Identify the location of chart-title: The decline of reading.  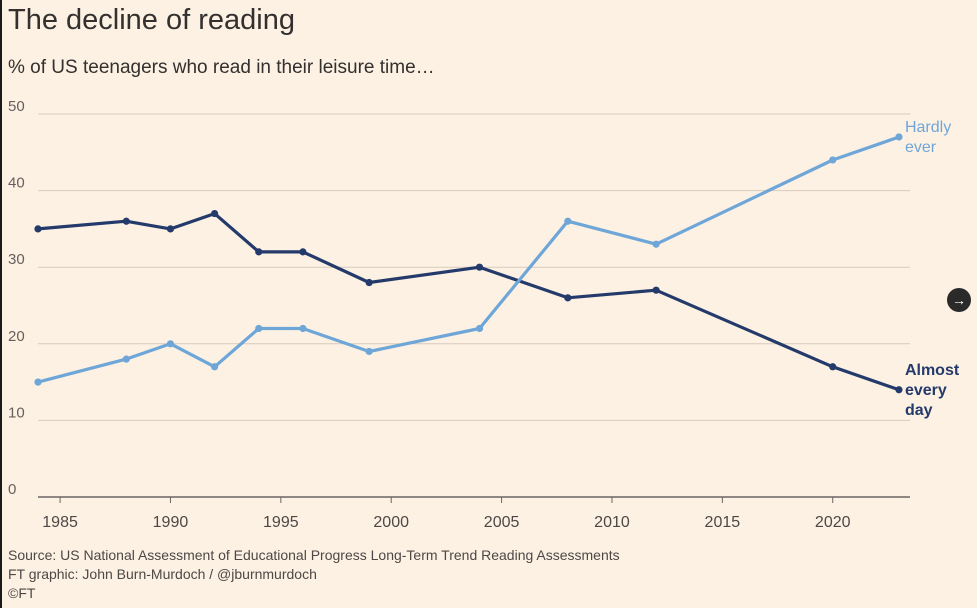
(151, 20).